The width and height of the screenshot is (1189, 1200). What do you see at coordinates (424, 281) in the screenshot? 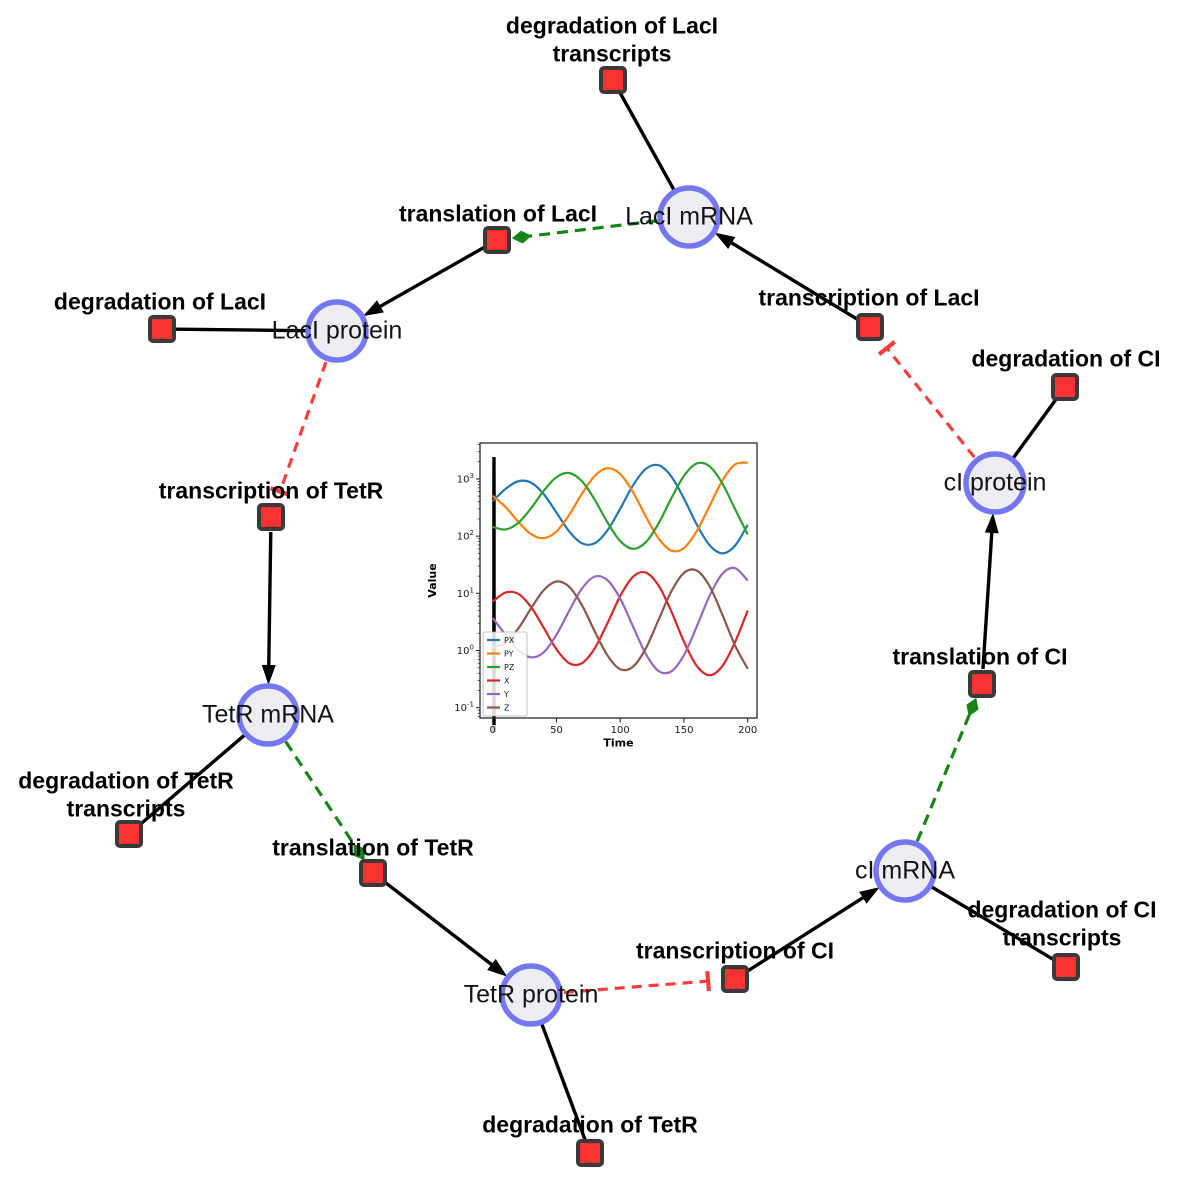
I see `edge-production-translation-of-laci-to-laci-protein` at bounding box center [424, 281].